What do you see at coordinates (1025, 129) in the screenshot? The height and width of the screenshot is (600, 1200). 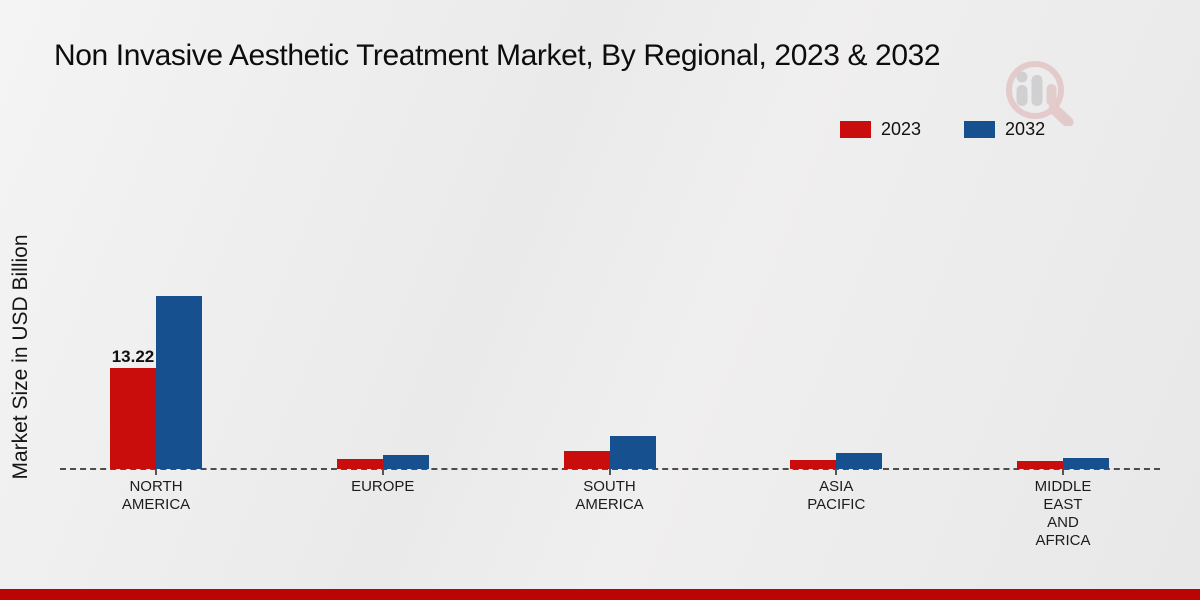 I see `legend-label-2032: 2032` at bounding box center [1025, 129].